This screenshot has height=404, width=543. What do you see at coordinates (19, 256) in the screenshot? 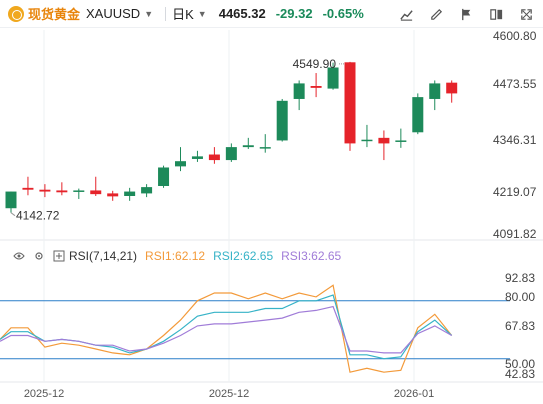
I see `eye-icon` at bounding box center [19, 256].